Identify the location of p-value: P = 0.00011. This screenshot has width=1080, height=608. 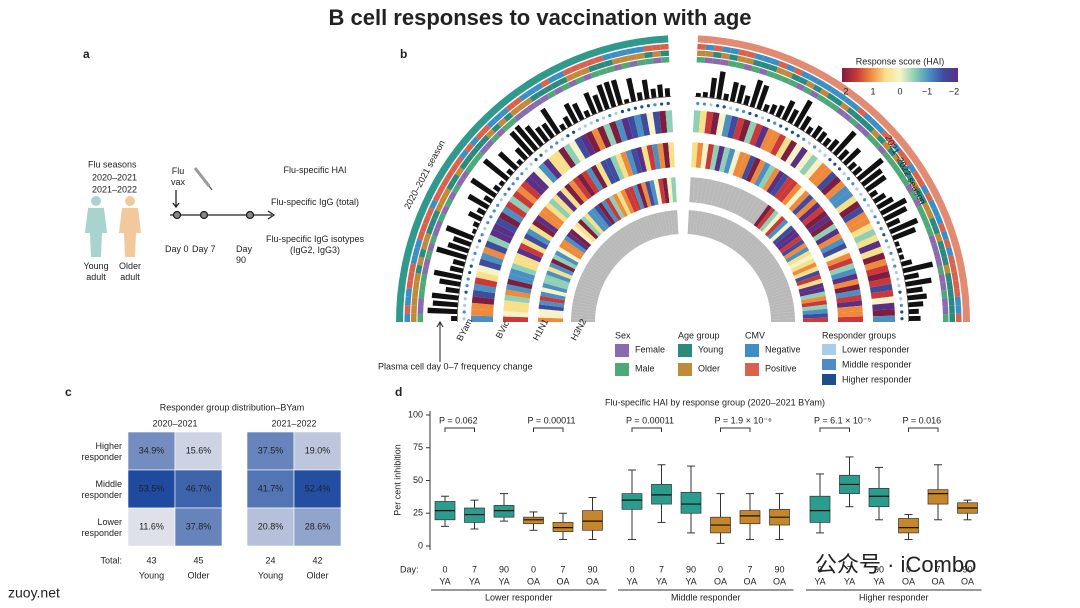
(552, 420).